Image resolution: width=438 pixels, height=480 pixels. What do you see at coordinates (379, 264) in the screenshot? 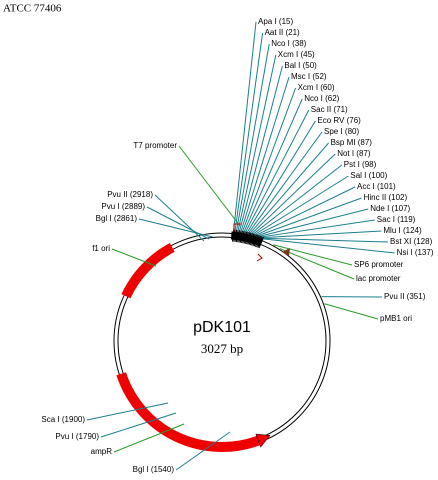
I see `feature-label: SP6 promoter` at bounding box center [379, 264].